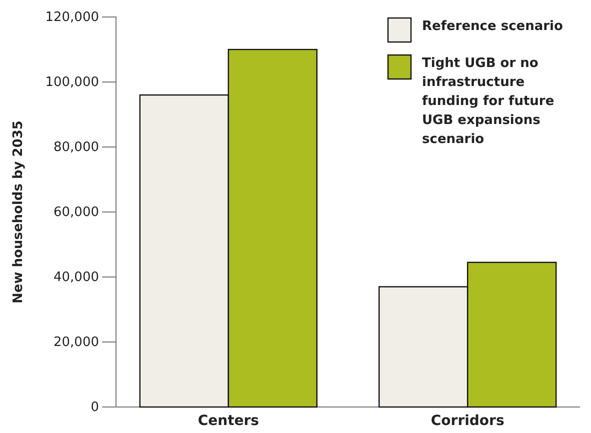  What do you see at coordinates (492, 26) in the screenshot?
I see `legend-label: Reference scenario` at bounding box center [492, 26].